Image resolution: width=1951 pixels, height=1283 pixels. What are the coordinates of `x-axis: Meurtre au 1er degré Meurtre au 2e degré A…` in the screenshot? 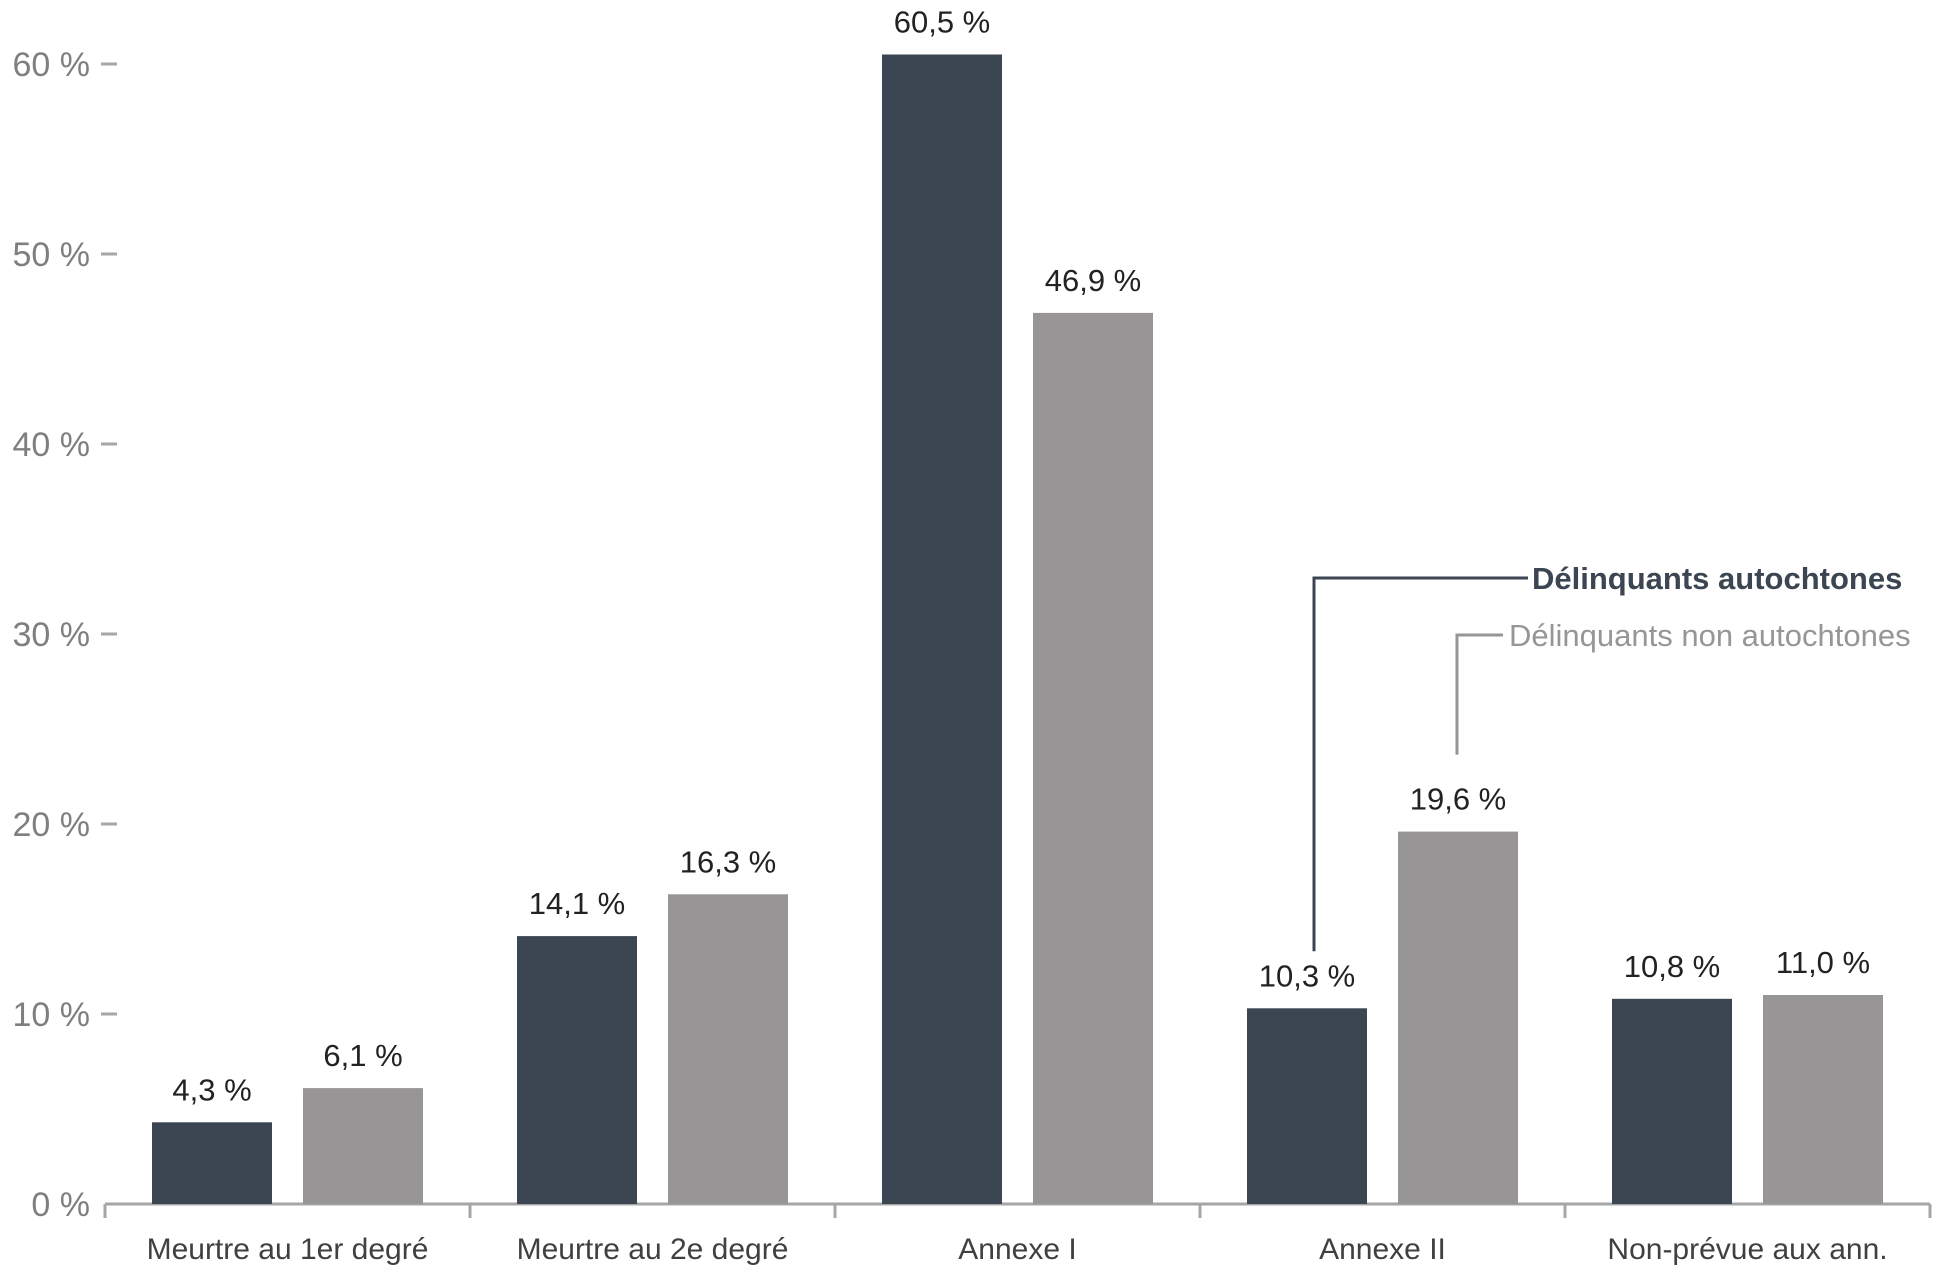 It's located at (1017, 1234).